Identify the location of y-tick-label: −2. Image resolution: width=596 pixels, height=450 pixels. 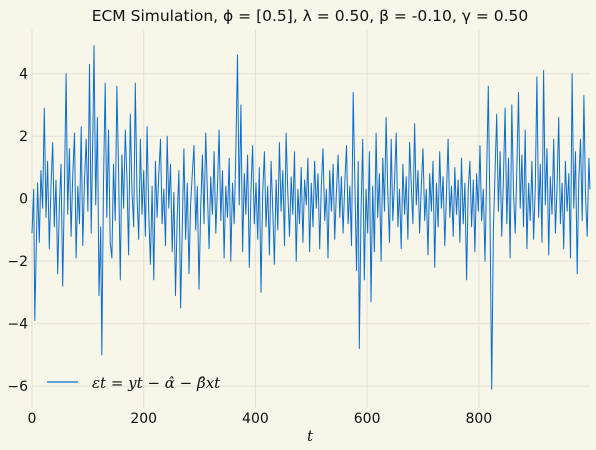
(17, 262).